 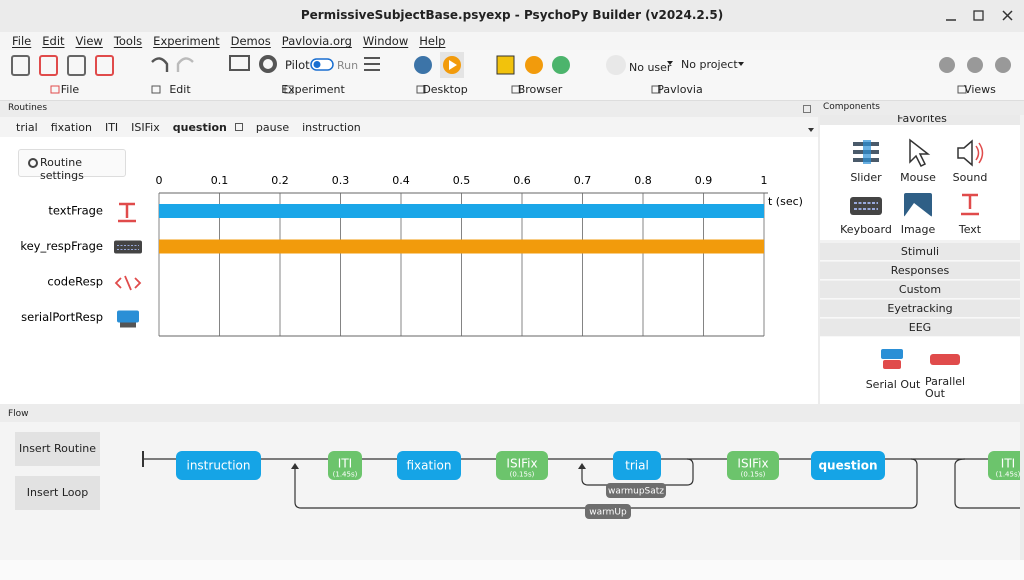 What do you see at coordinates (704, 180) in the screenshot?
I see `x-tick-label: 0.9` at bounding box center [704, 180].